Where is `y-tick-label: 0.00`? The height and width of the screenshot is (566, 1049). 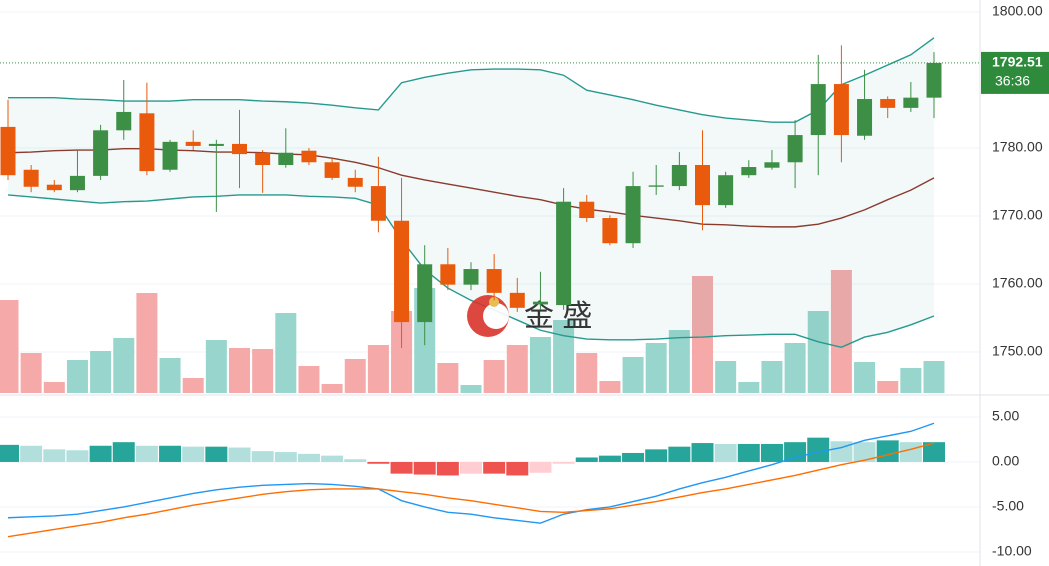
y-tick-label: 0.00 is located at coordinates (1005, 461).